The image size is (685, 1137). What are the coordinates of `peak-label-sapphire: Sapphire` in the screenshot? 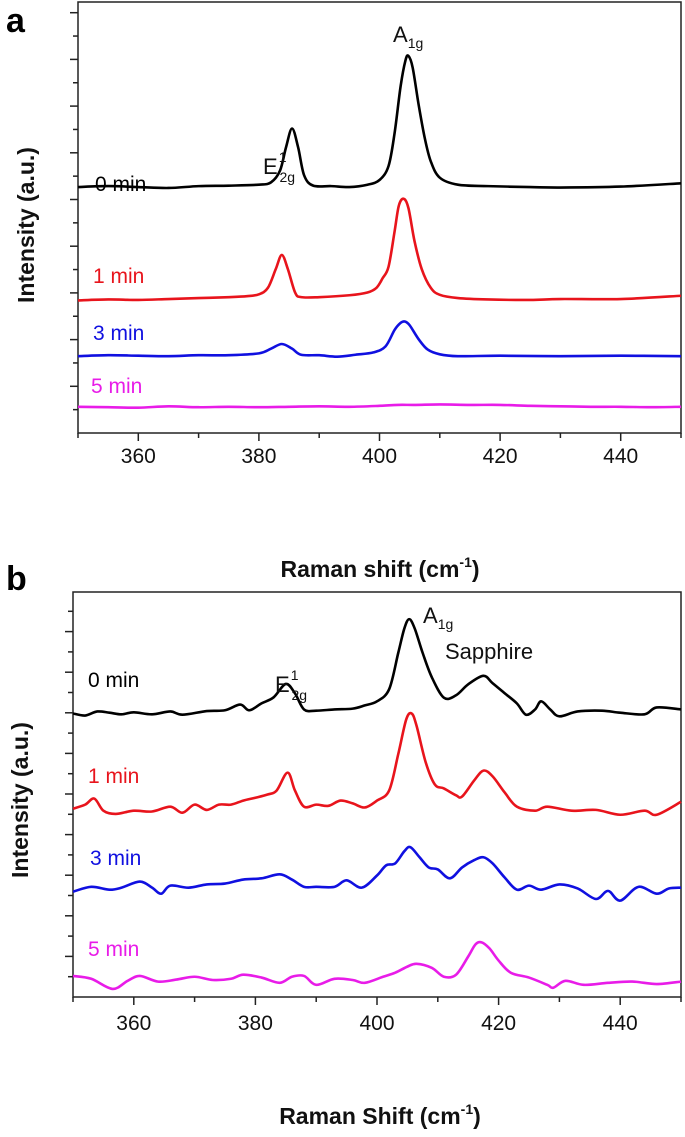 It's located at (489, 651).